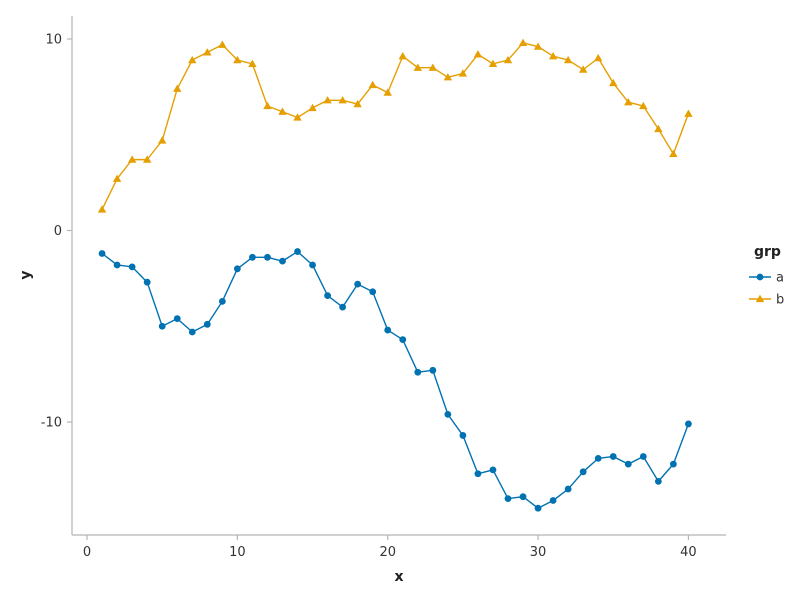 This screenshot has height=600, width=800. What do you see at coordinates (760, 298) in the screenshot?
I see `legend-b-marker` at bounding box center [760, 298].